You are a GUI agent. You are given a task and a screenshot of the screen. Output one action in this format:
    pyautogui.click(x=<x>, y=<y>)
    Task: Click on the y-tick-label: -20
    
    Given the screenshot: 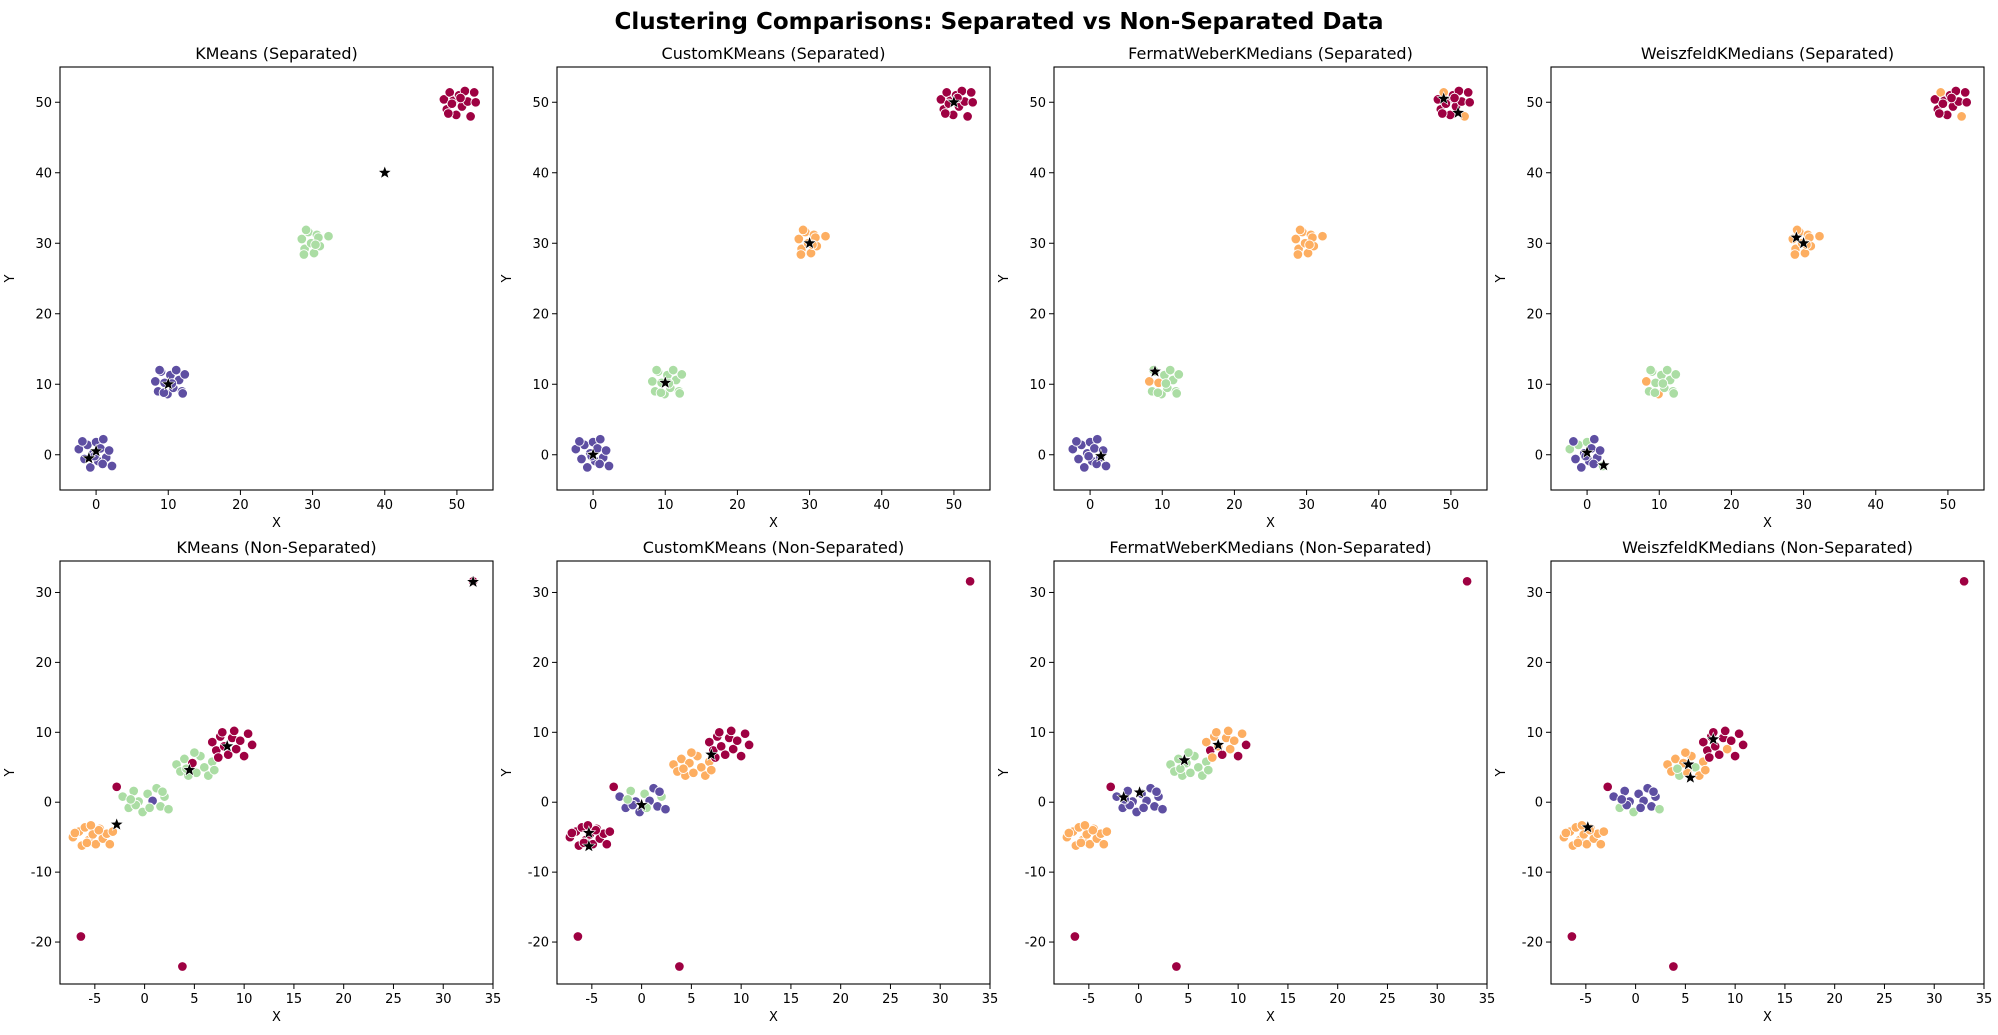 What is the action you would take?
    pyautogui.click(x=538, y=943)
    